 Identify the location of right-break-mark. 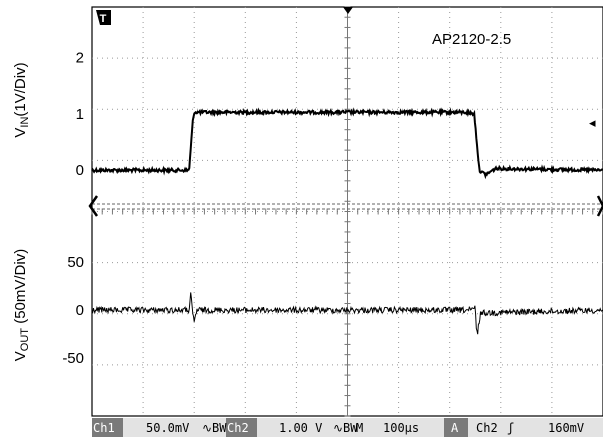
(599, 206).